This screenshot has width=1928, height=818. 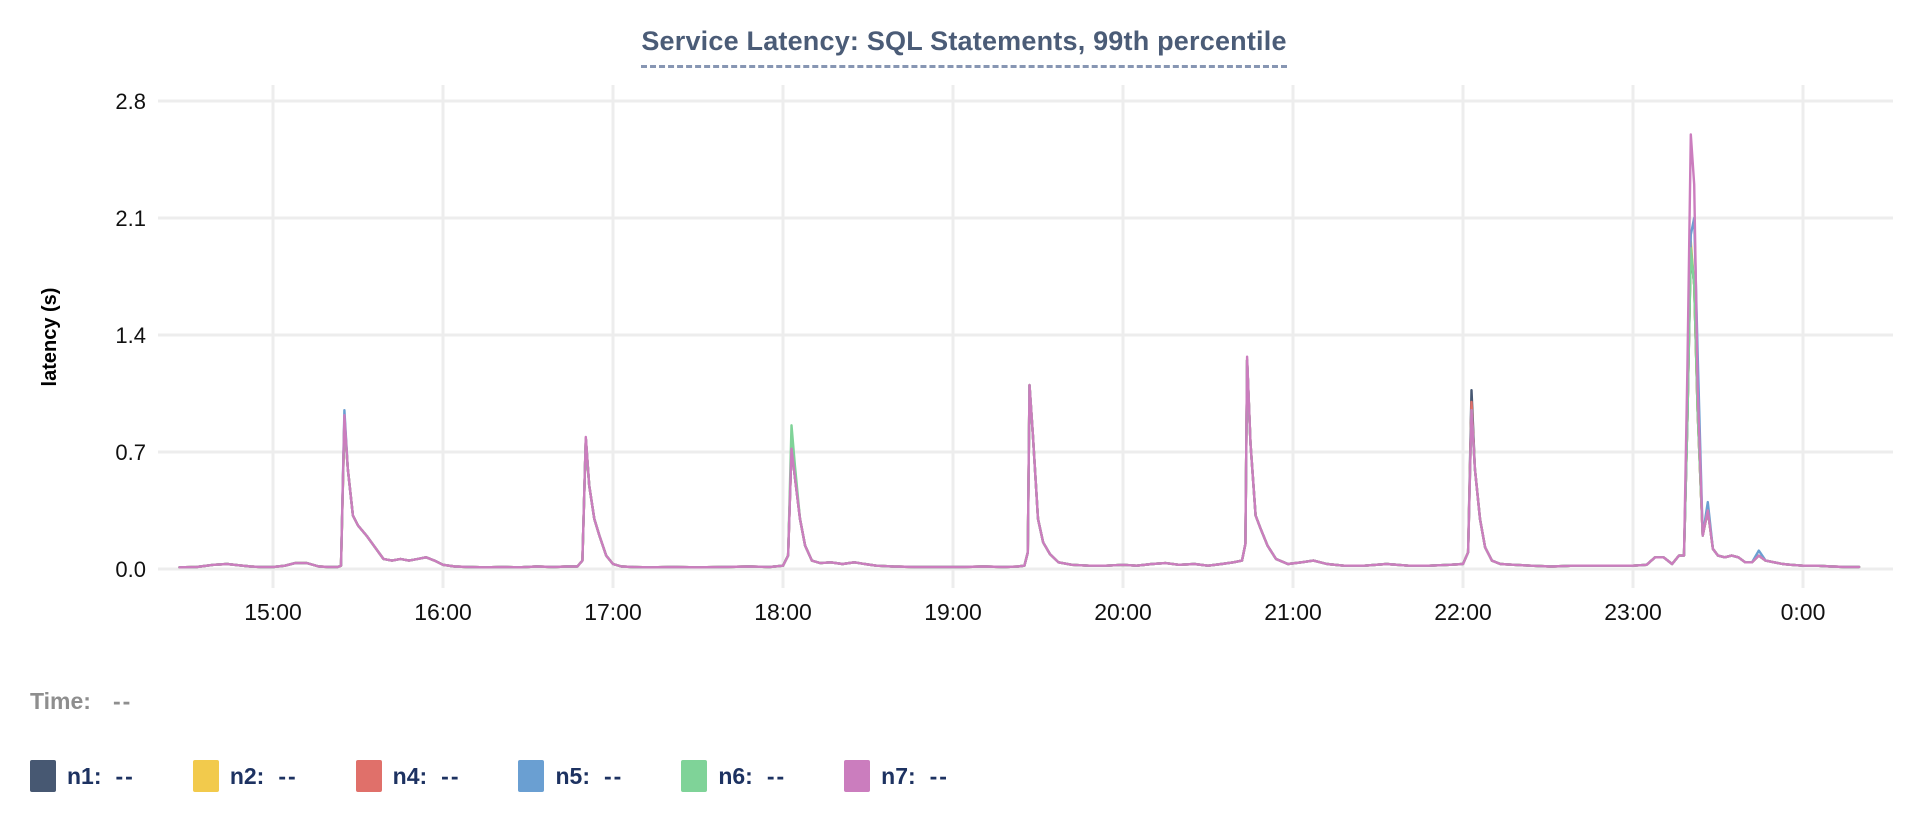 What do you see at coordinates (694, 776) in the screenshot?
I see `n6-color-swatch` at bounding box center [694, 776].